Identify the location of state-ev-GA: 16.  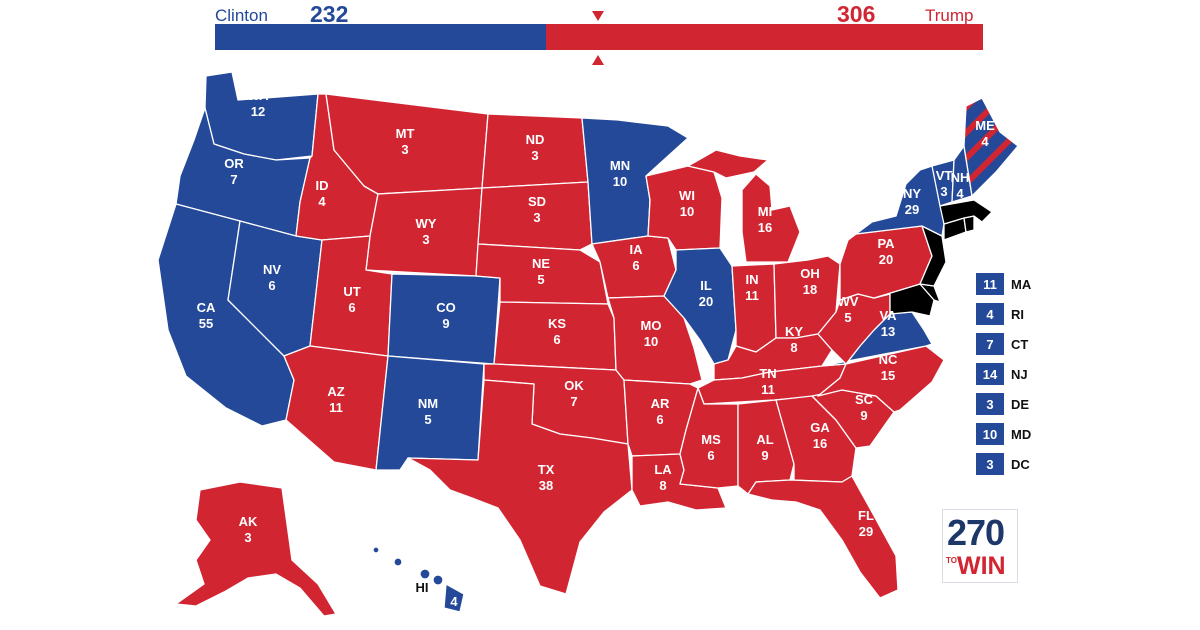
(820, 443).